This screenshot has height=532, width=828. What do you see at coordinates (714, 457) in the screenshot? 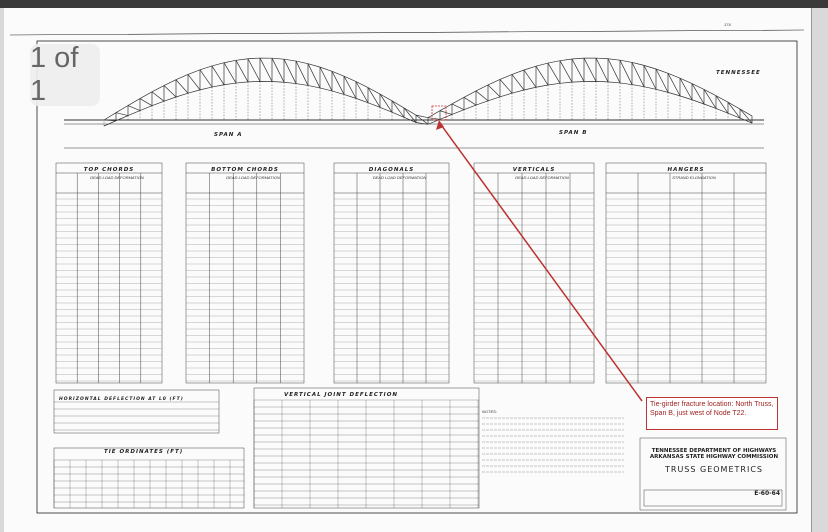
I see `agency-name-2: ARKANSAS STATE HIGHWAY COMMISSION` at bounding box center [714, 457].